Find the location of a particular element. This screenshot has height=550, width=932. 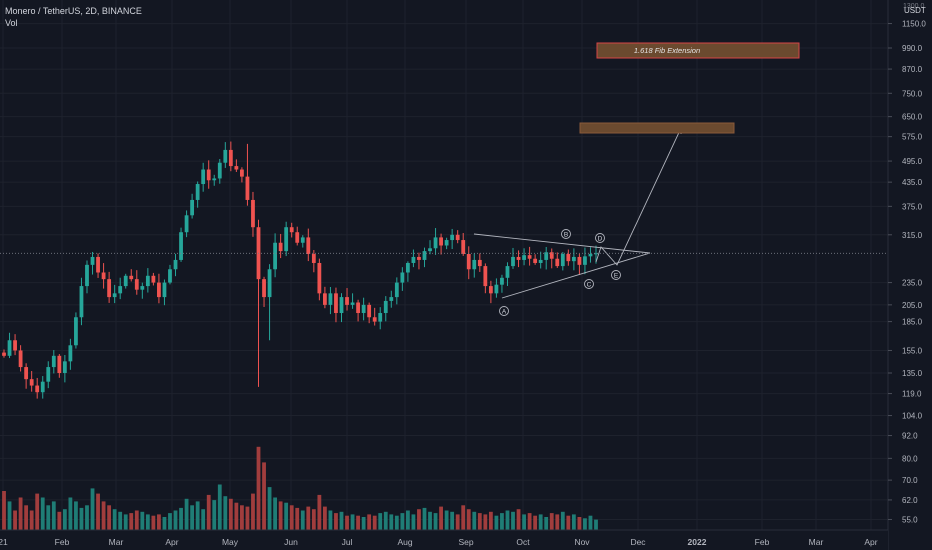

time-tick-label: Feb is located at coordinates (62, 542).